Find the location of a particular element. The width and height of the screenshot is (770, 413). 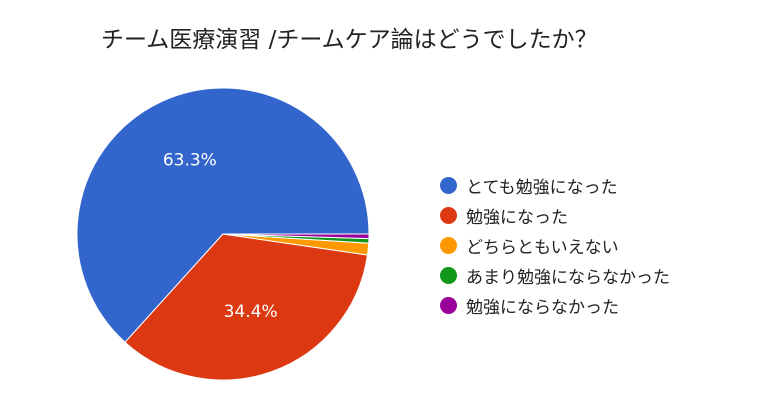

legend-label-0: とても勉強になった is located at coordinates (542, 187).